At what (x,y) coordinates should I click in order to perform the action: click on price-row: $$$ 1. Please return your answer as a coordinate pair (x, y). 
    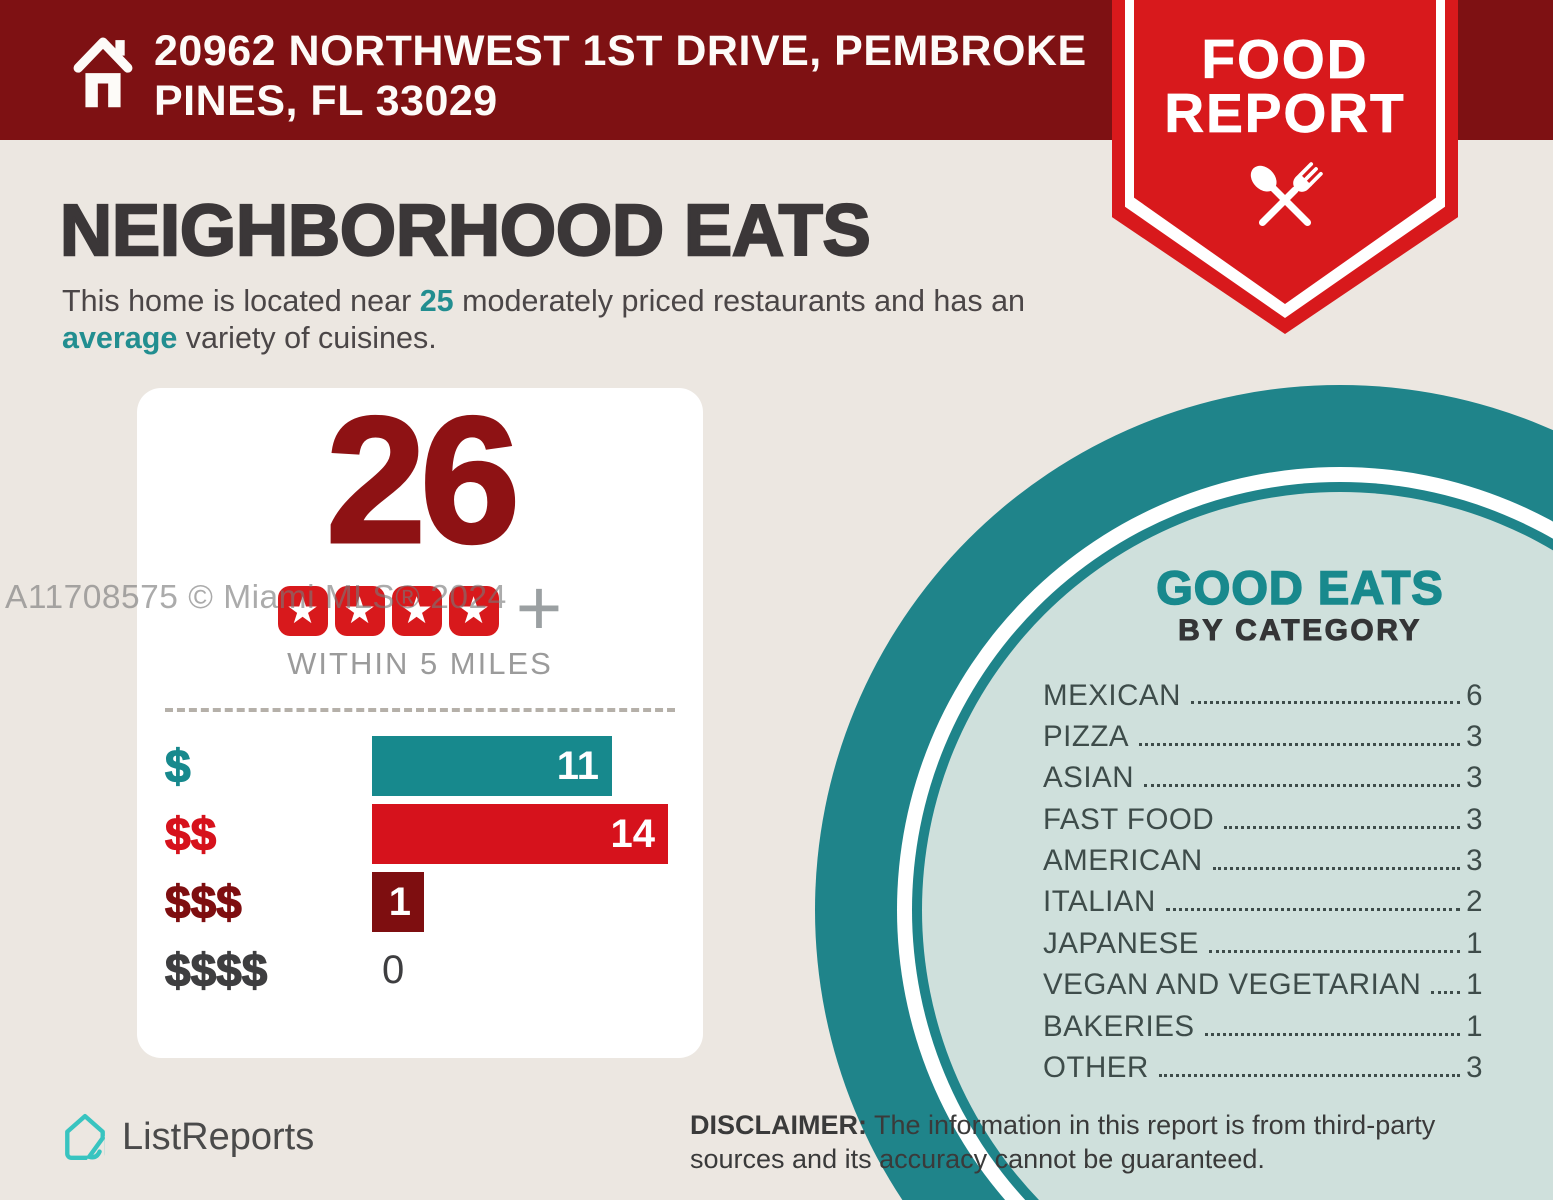
    Looking at the image, I should click on (419, 902).